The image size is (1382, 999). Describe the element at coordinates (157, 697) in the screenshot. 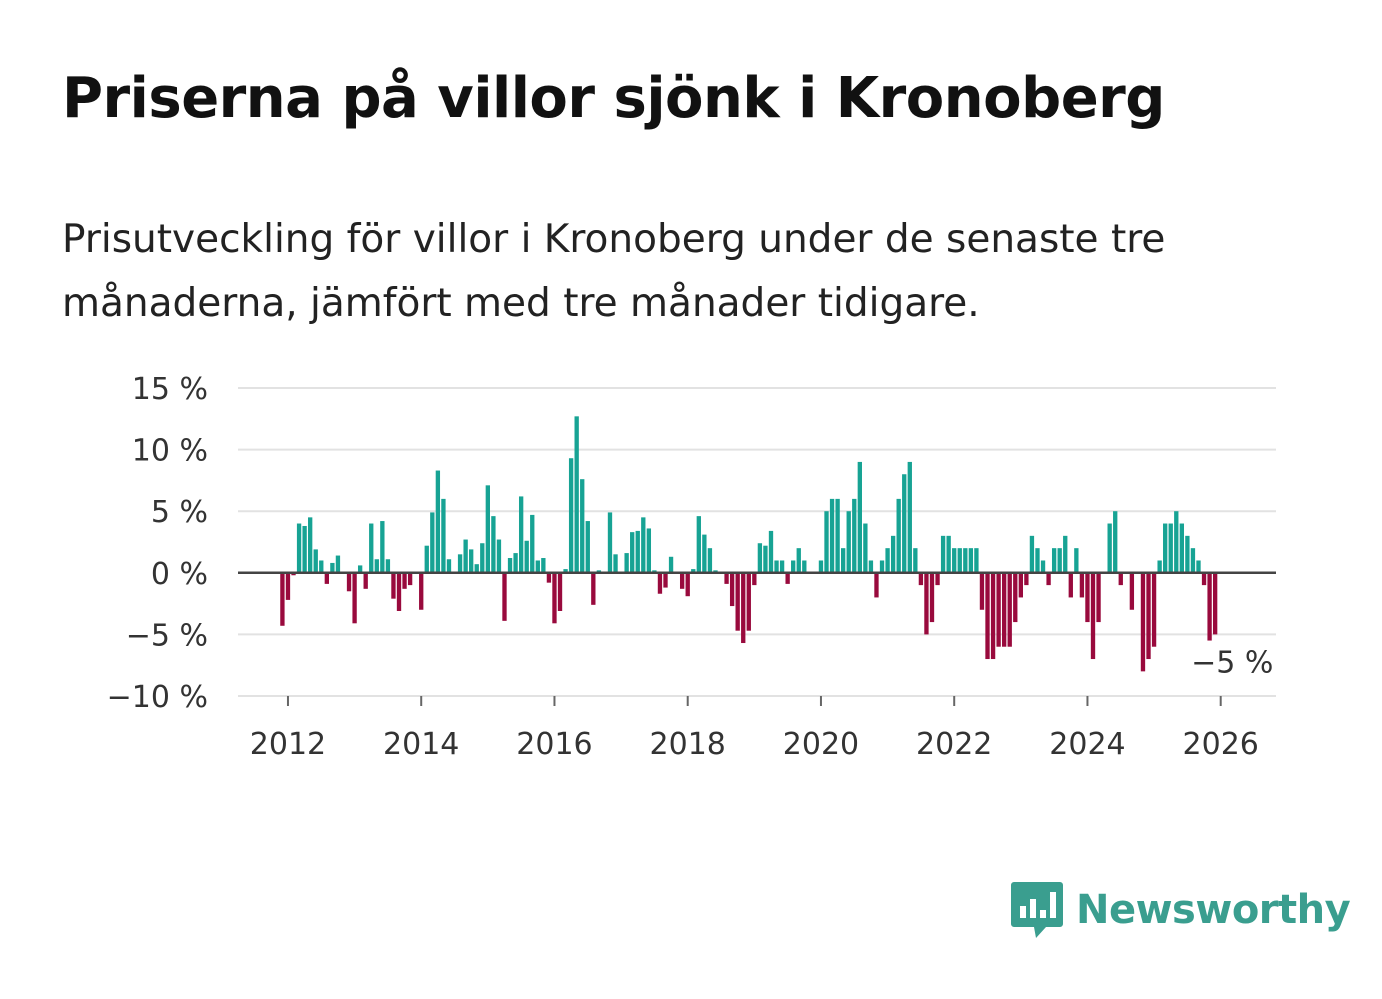

I see `y-tick-label: −10 %` at that location.